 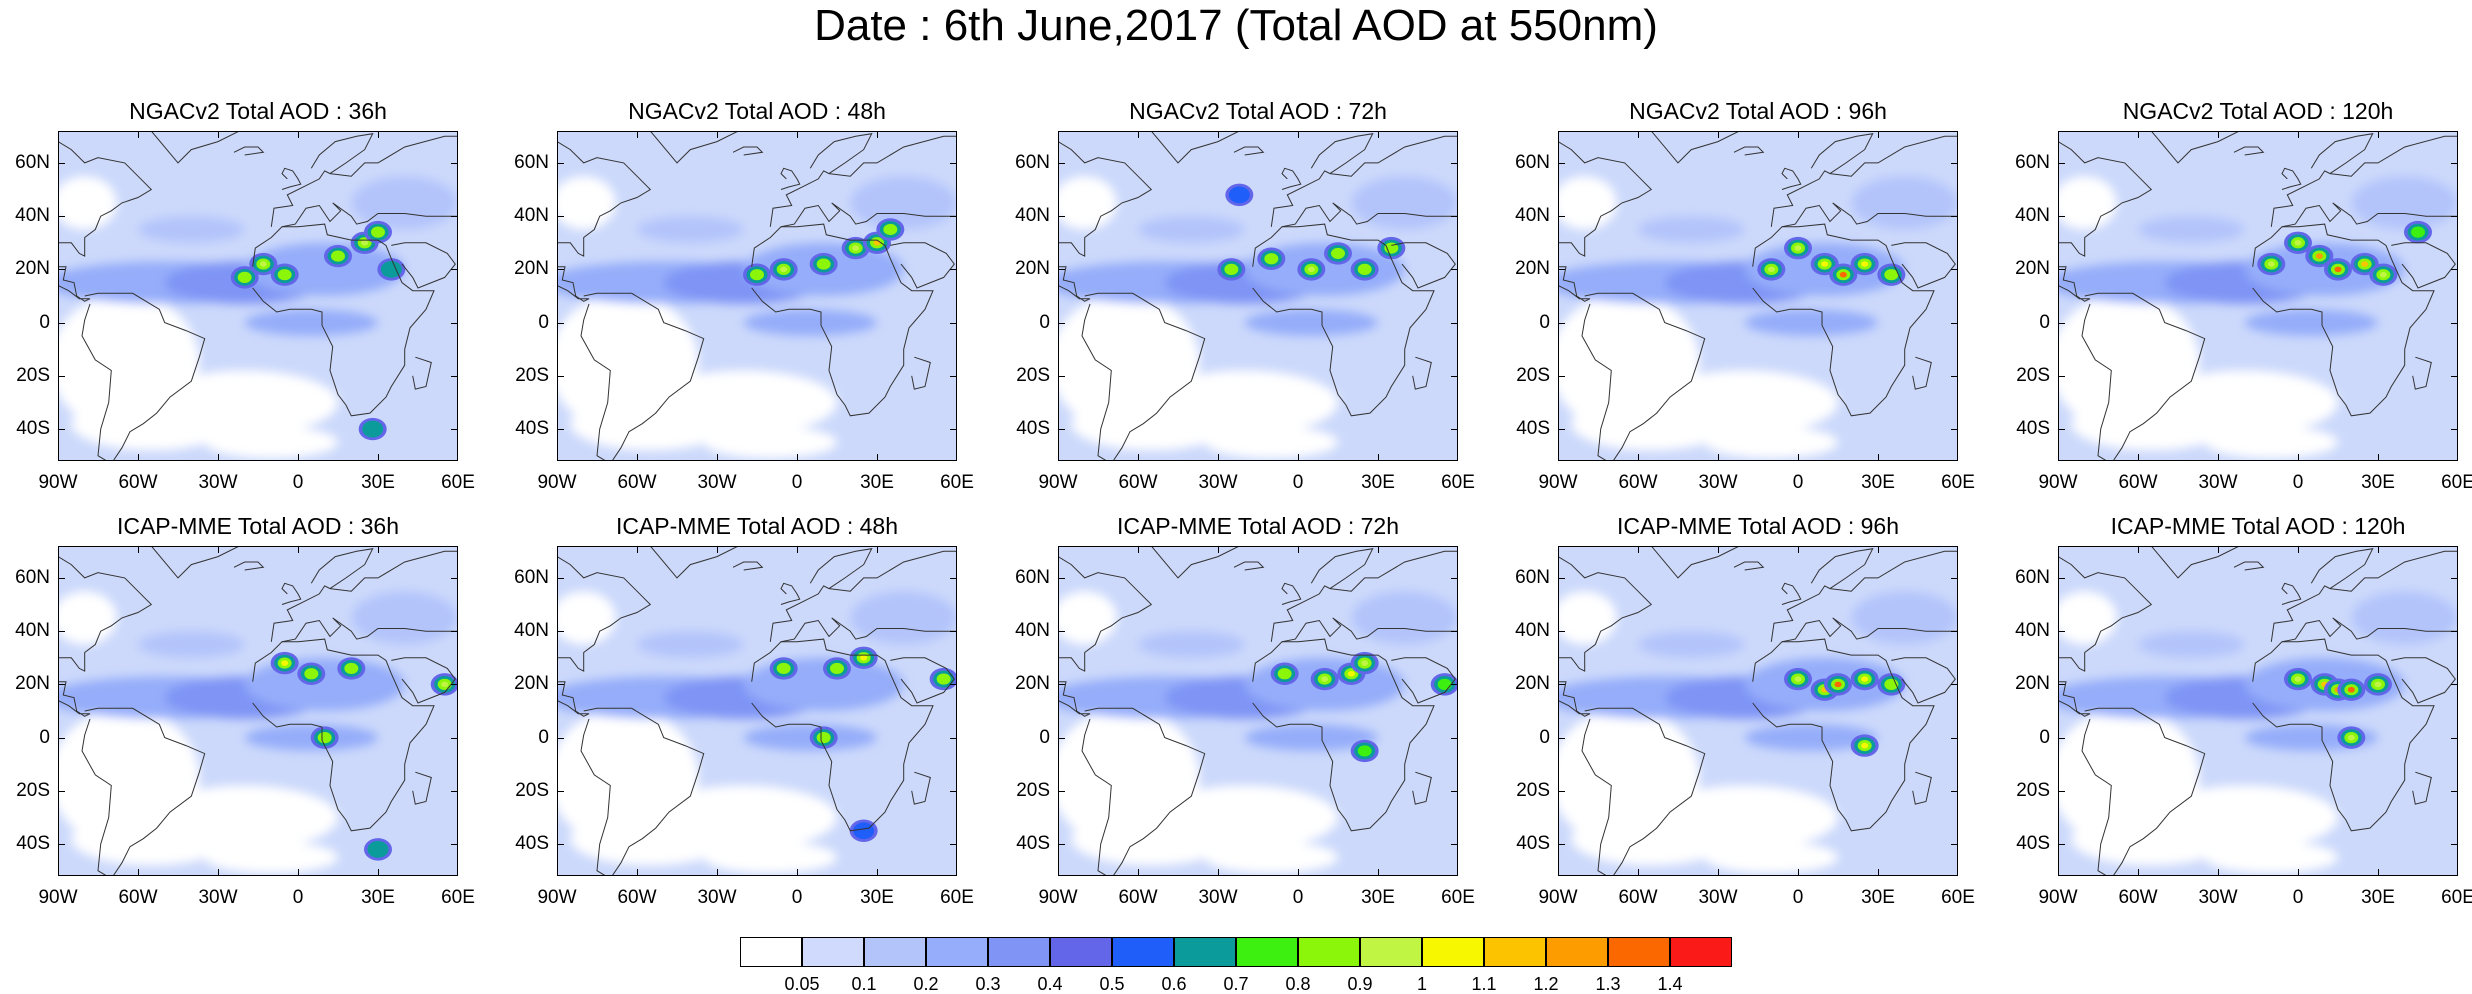 I want to click on plume-region, so click(x=1811, y=737).